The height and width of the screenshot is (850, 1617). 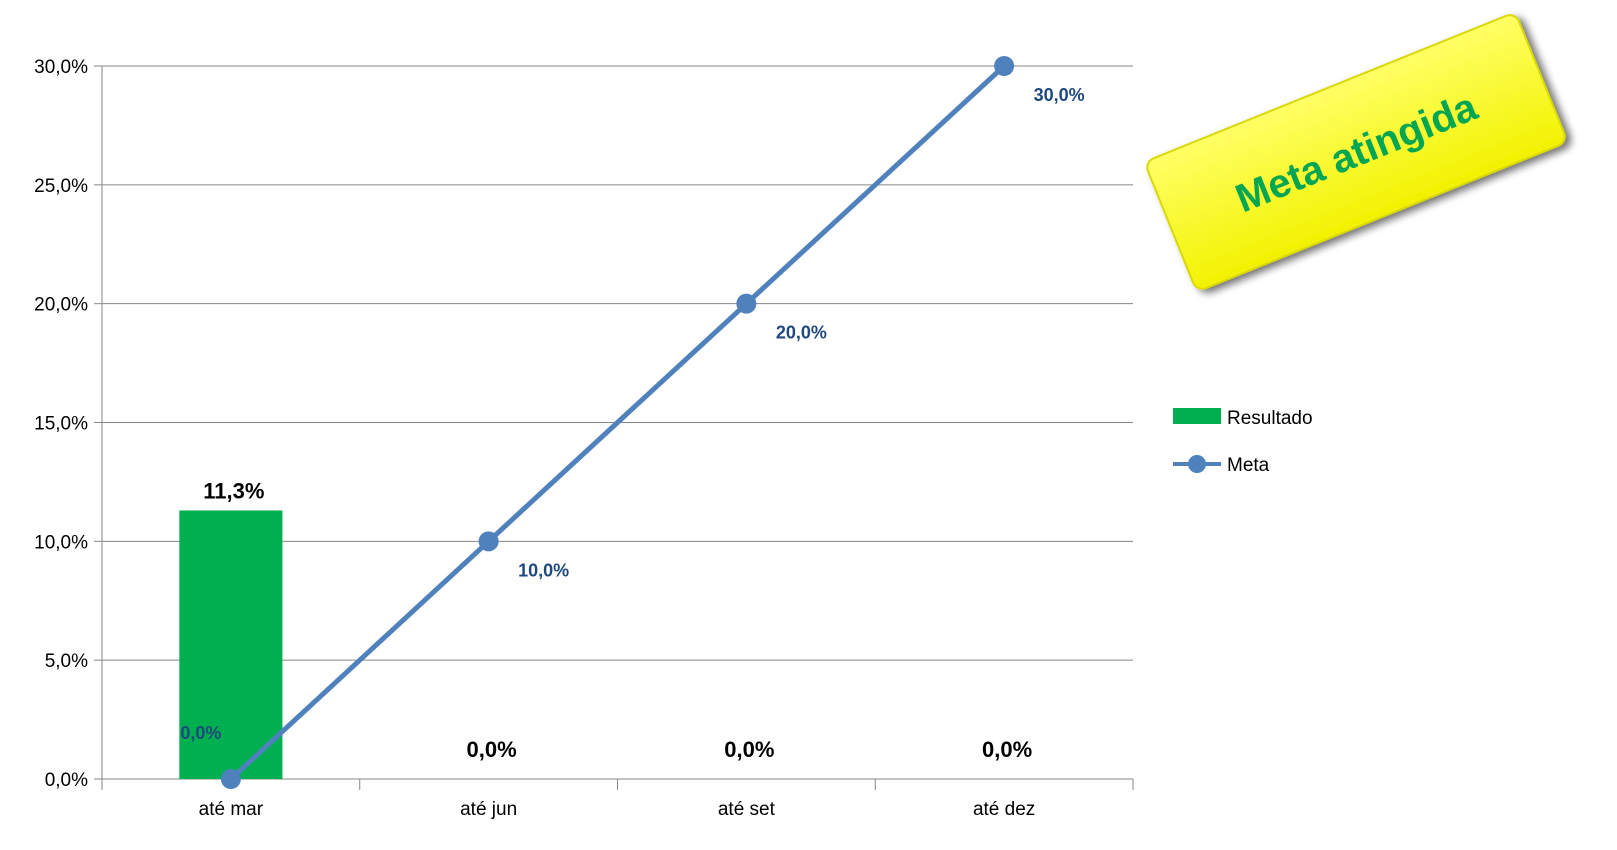 I want to click on meta-value-label: 20,0%, so click(x=801, y=333).